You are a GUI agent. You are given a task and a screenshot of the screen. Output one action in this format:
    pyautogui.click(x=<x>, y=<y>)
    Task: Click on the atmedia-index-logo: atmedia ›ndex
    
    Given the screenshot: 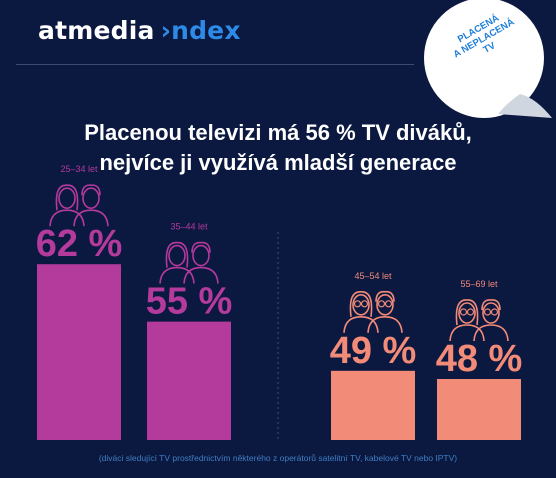 What is the action you would take?
    pyautogui.click(x=139, y=30)
    